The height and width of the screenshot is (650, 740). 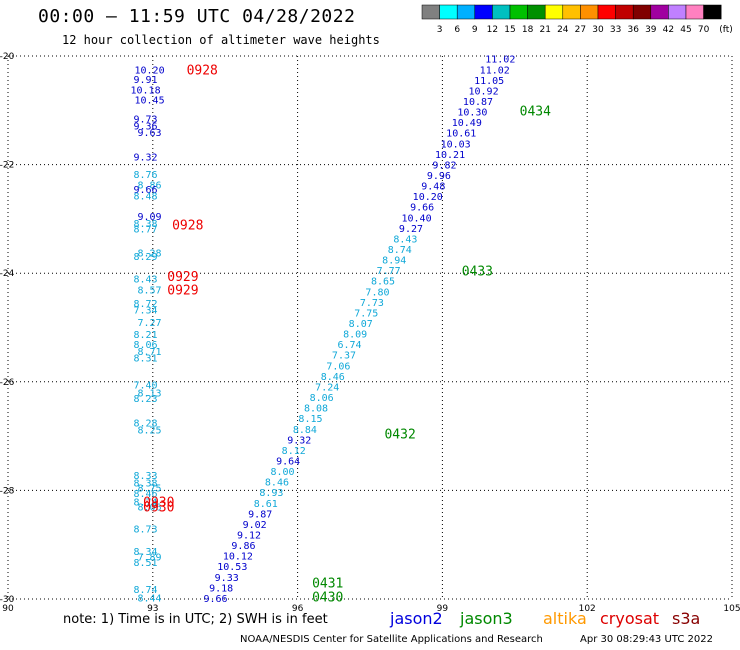 I want to click on colorbar-tick-label: 9, so click(x=475, y=30).